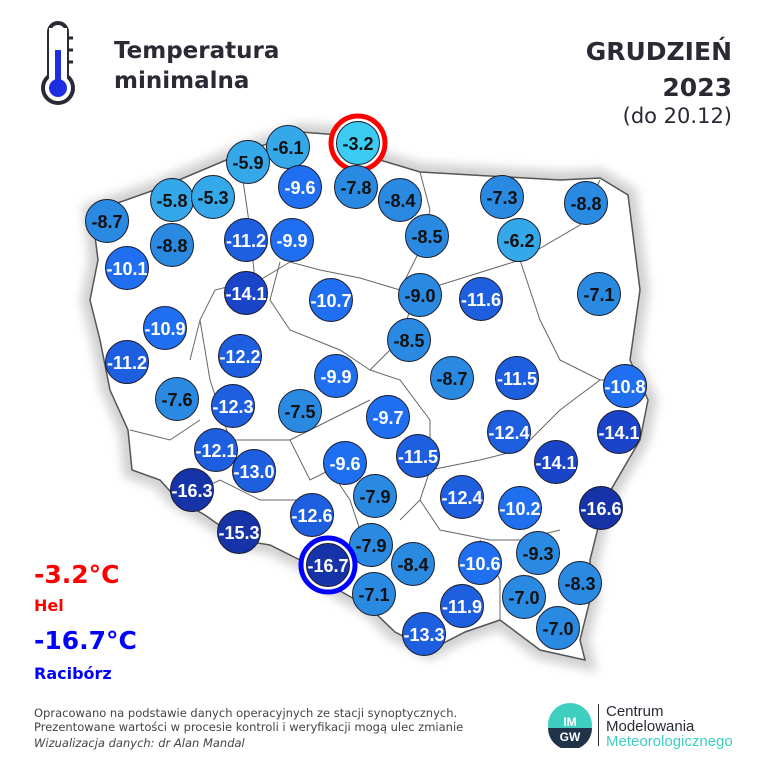  Describe the element at coordinates (356, 187) in the screenshot. I see `station-marker: -7.8` at that location.